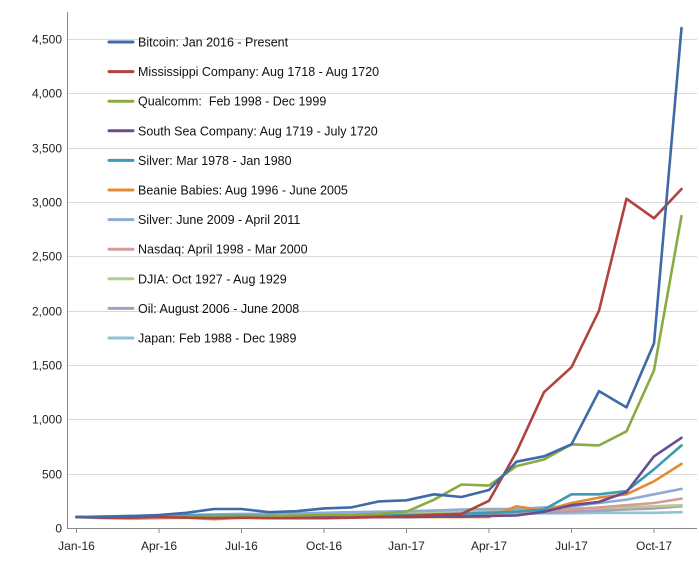 The height and width of the screenshot is (568, 699). I want to click on y-tick-label: 500, so click(52, 475).